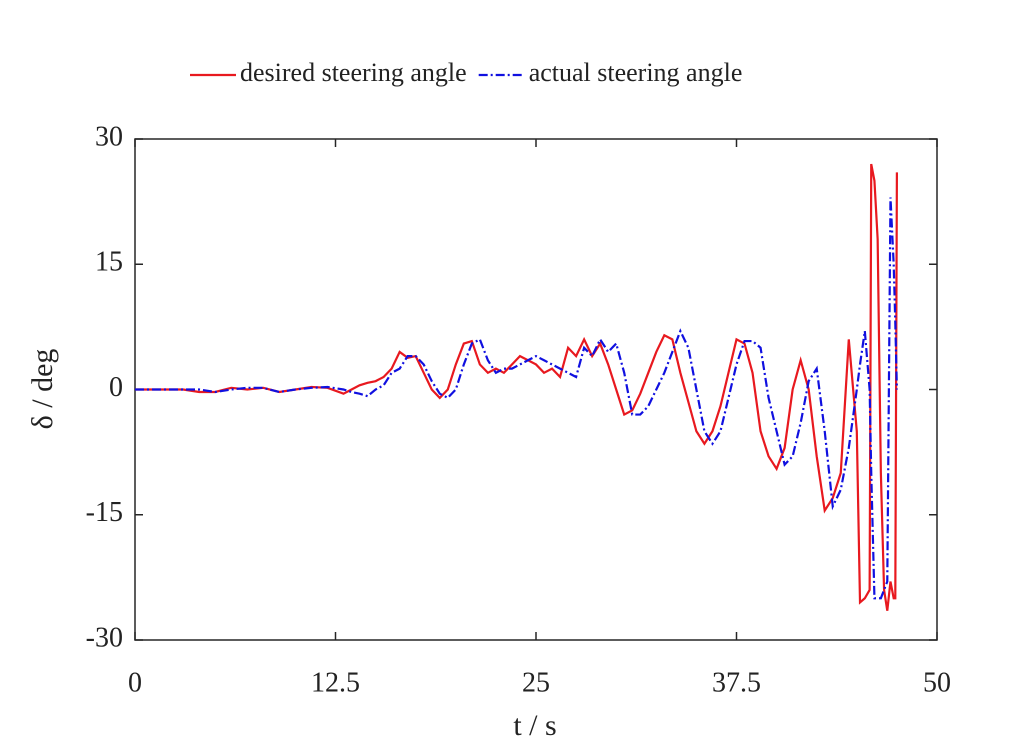 This screenshot has width=1031, height=750. I want to click on x-axis-label: t / s, so click(534, 725).